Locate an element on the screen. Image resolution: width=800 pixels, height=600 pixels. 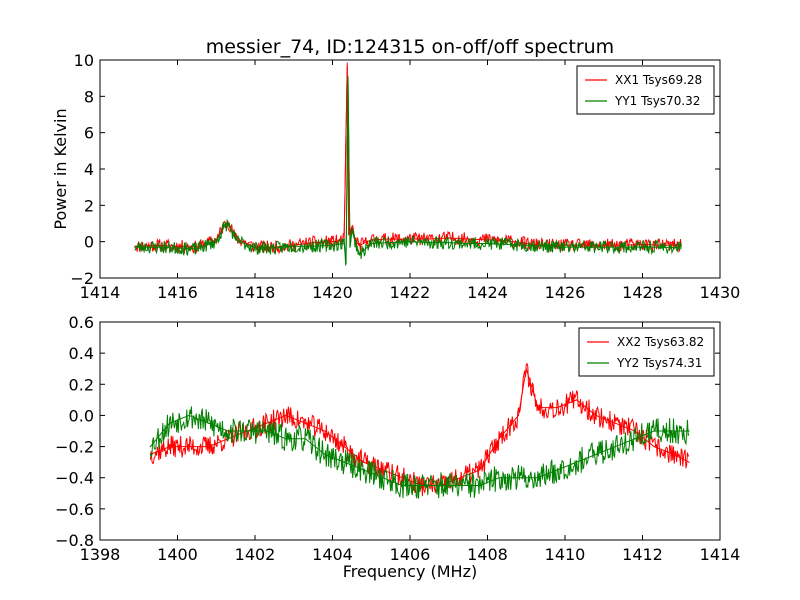
legend-label-2-2: YY2 Tsys74.31 is located at coordinates (659, 363).